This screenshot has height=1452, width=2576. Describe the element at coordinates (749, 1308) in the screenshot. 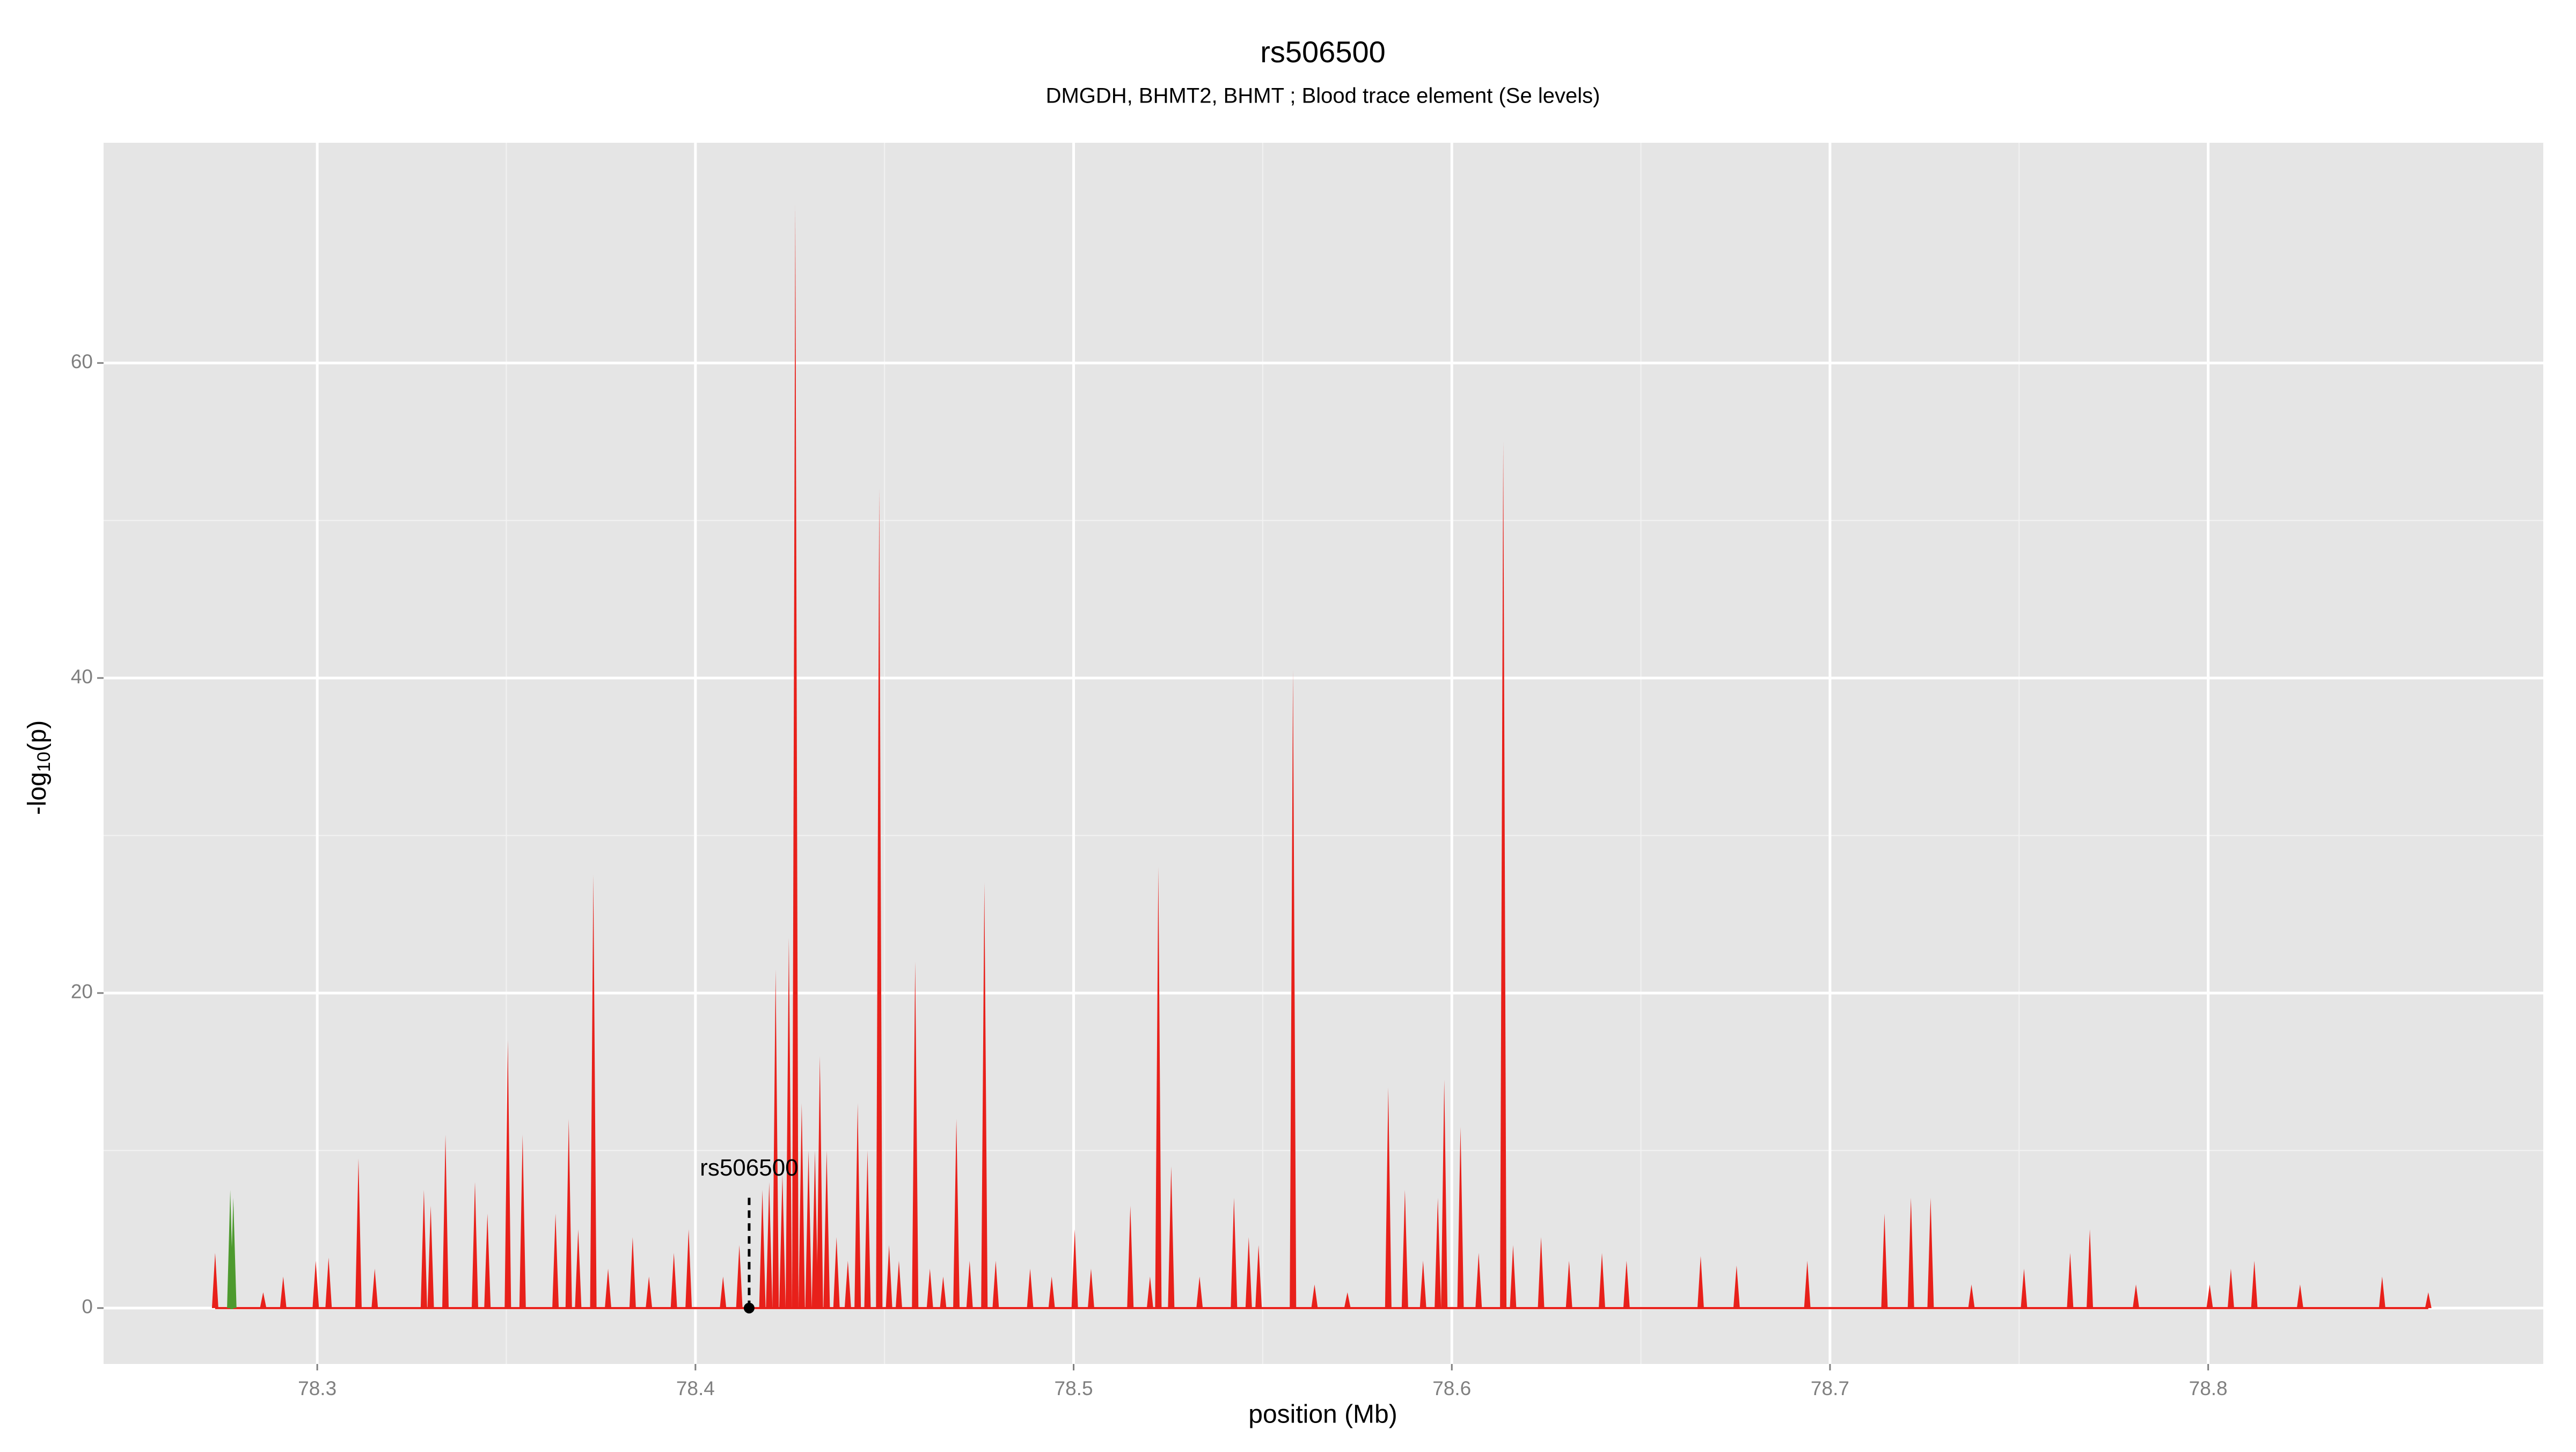

I see `annotation-point` at that location.